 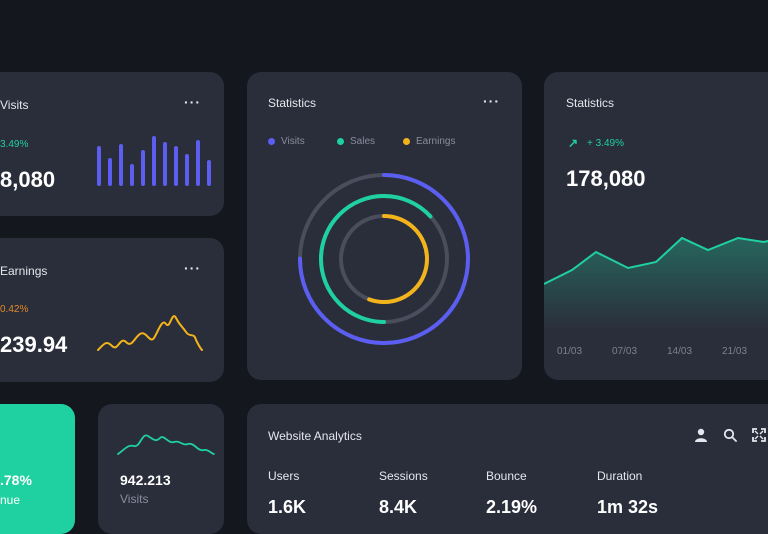 What do you see at coordinates (570, 351) in the screenshot?
I see `x-tick-label: 01/03` at bounding box center [570, 351].